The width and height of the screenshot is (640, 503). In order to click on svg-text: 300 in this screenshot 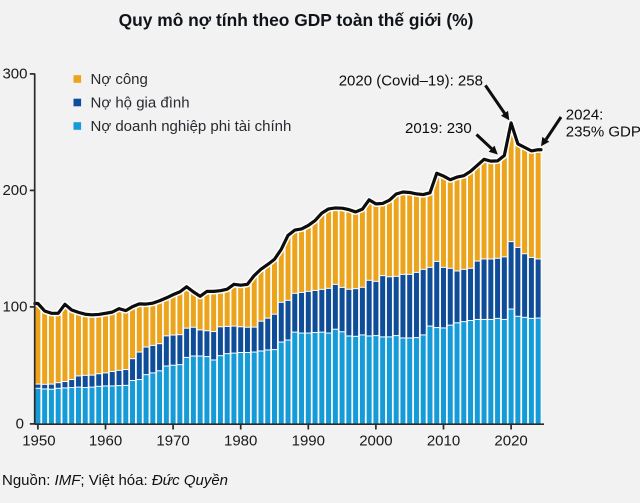, I will do `click(14, 74)`.